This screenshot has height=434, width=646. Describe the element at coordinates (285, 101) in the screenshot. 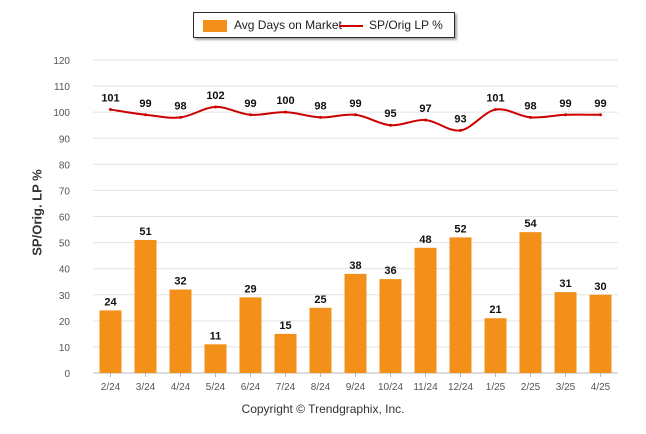

I see `line-value-label: 100` at that location.